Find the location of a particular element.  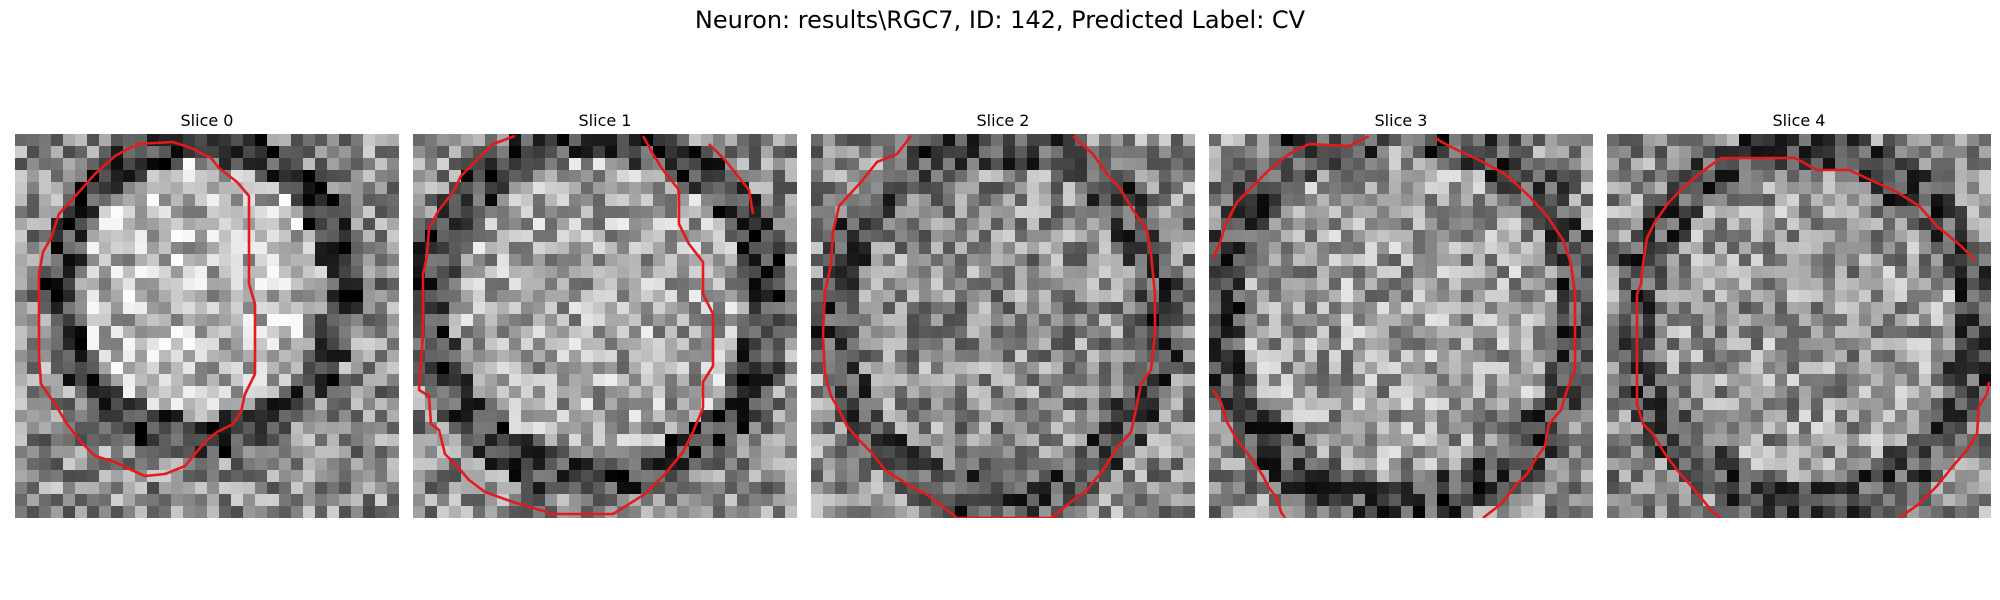

slice-panel-1: Slice 1 is located at coordinates (605, 313).